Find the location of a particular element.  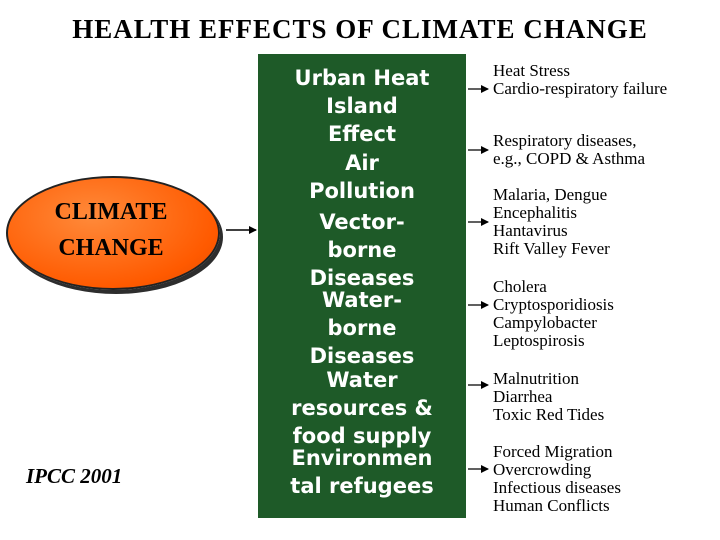

source-credit: IPCC 2001 is located at coordinates (74, 476).